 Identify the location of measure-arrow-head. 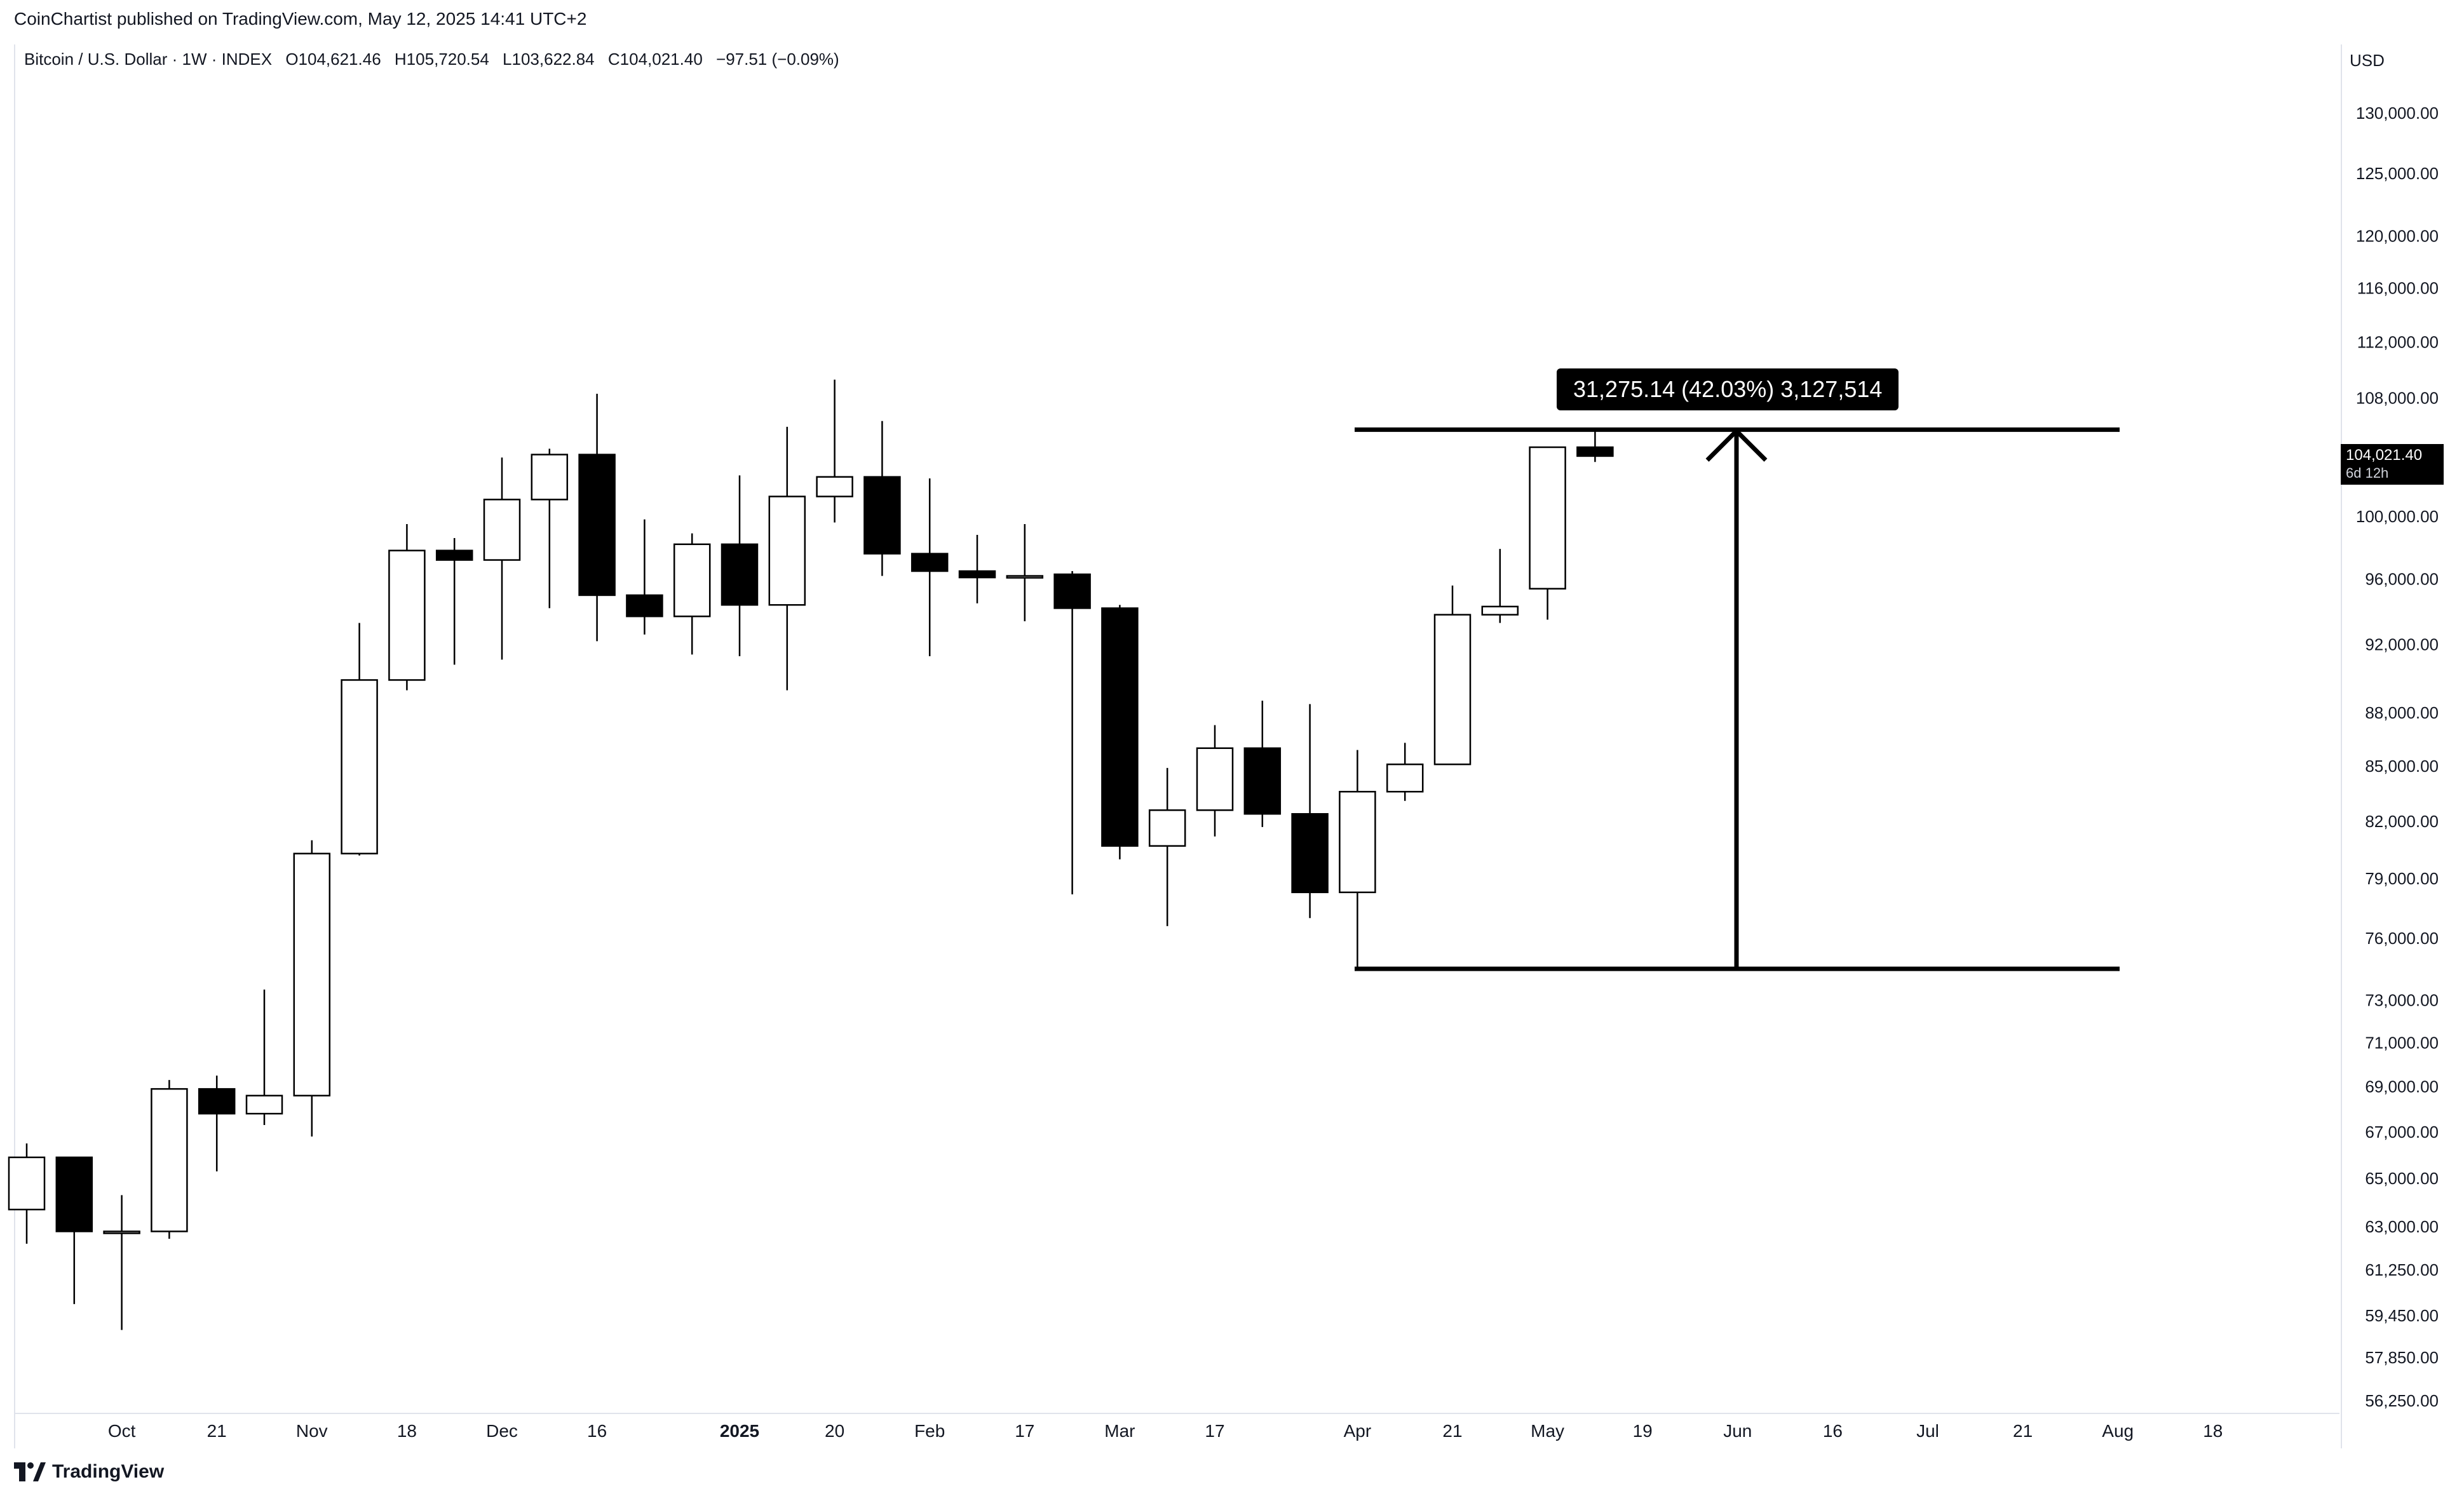
(1736, 445).